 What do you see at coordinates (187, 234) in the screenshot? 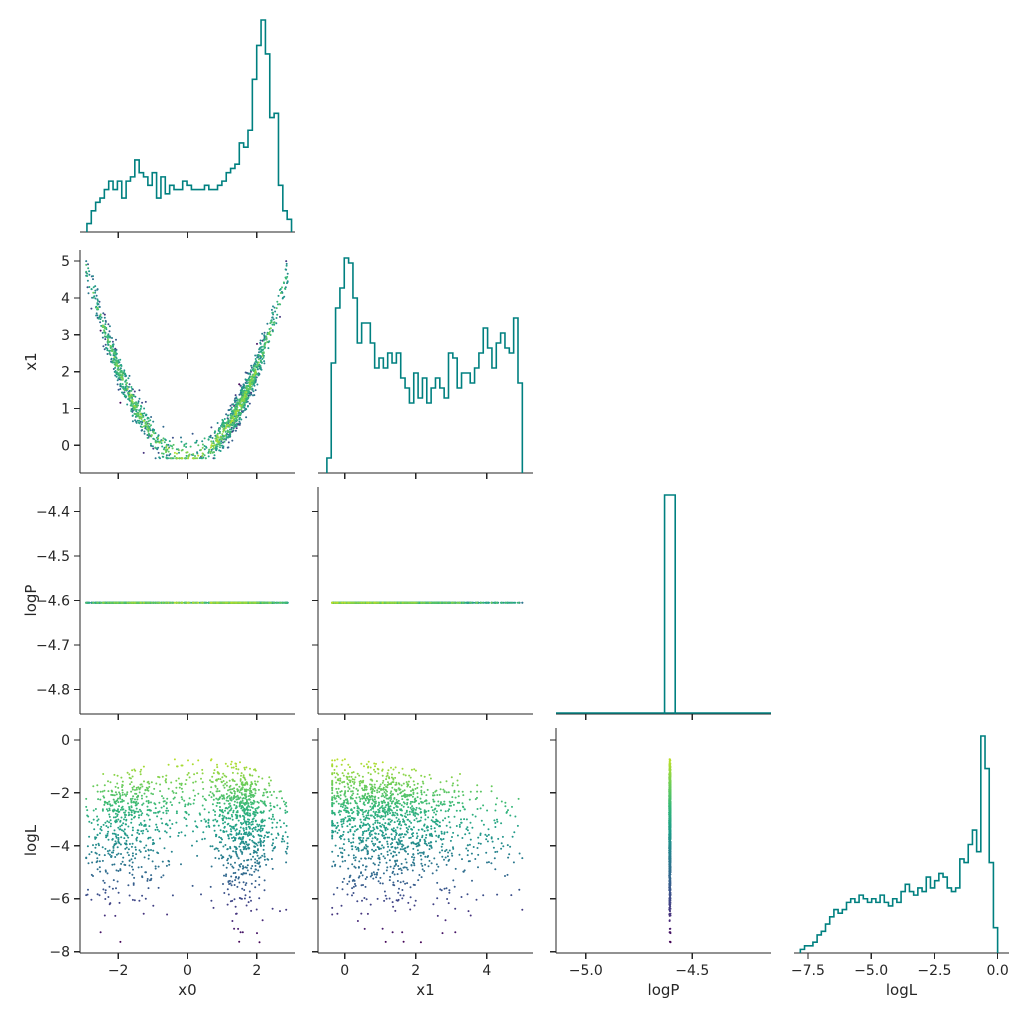
I see `axes-x0-x0` at bounding box center [187, 234].